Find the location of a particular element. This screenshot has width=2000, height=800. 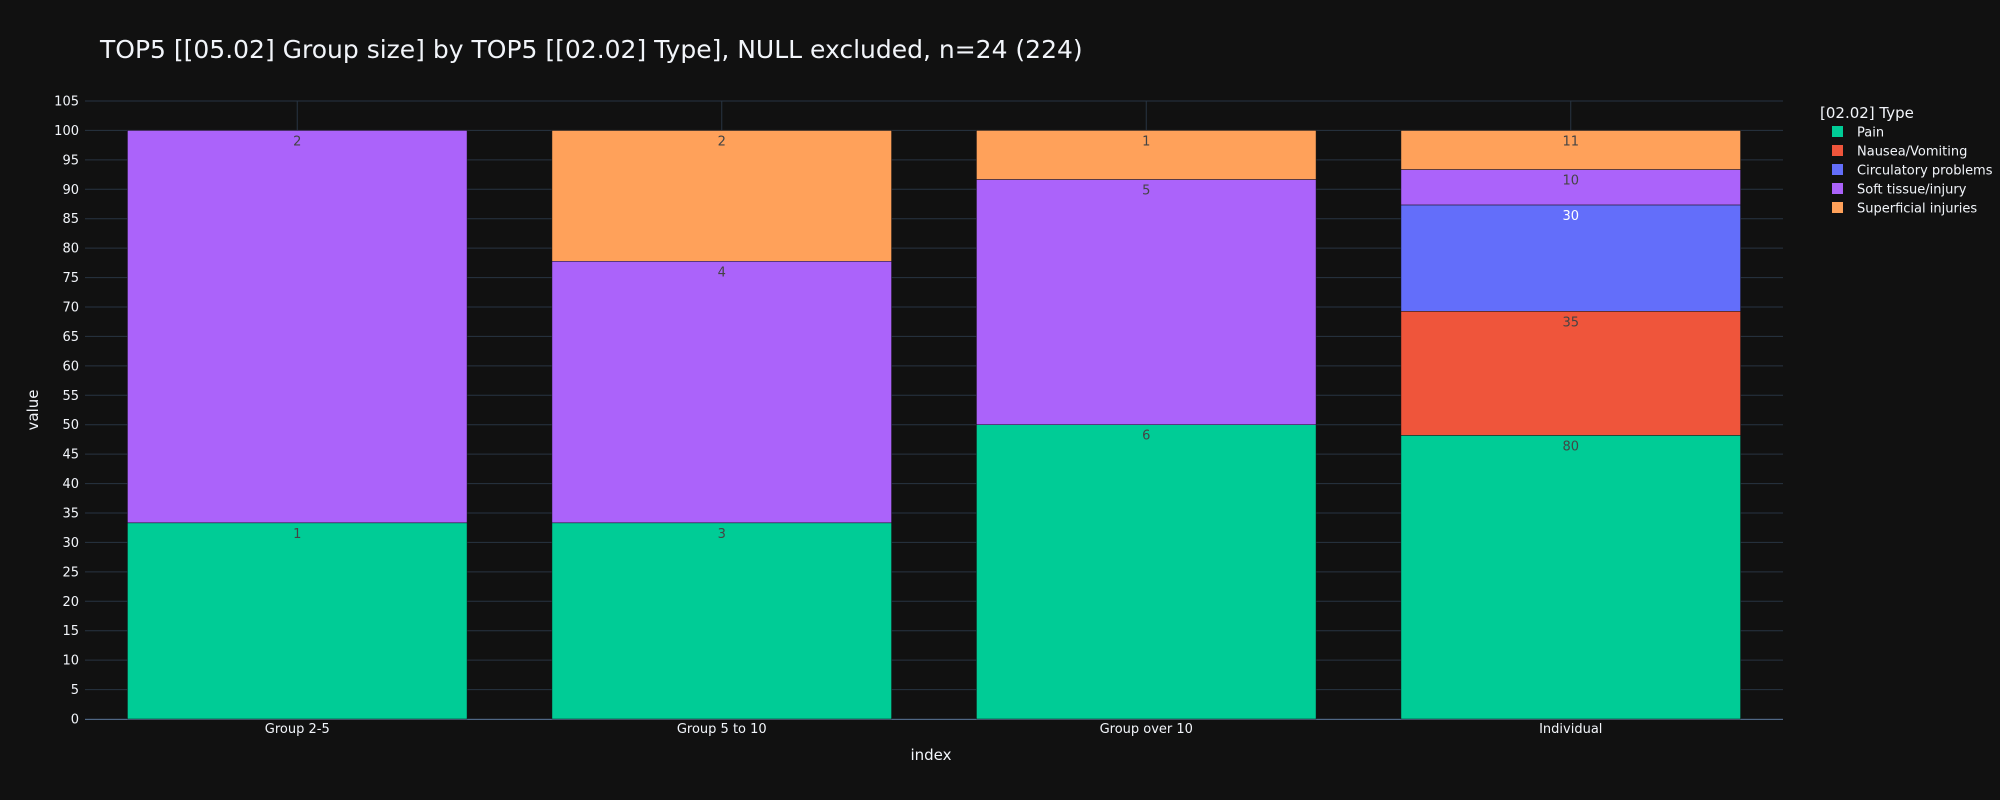

y-tick-label: 45 is located at coordinates (70, 455).